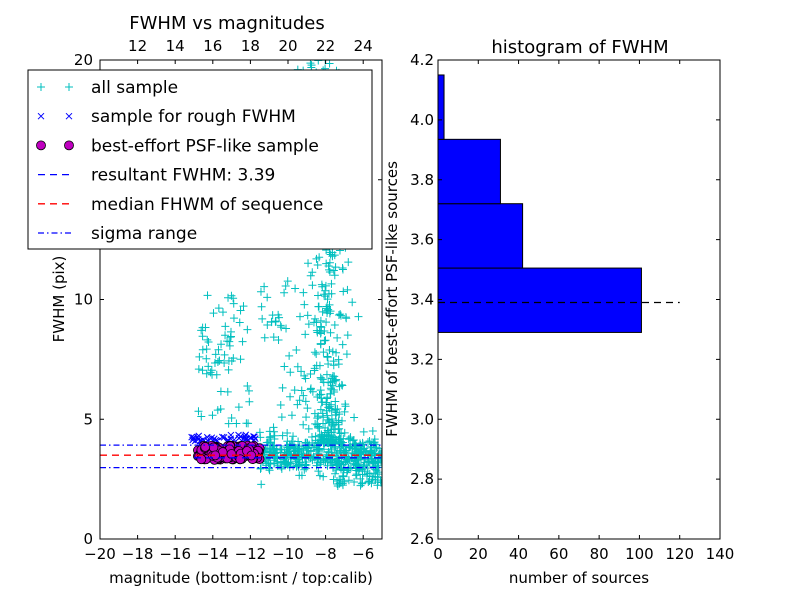 This screenshot has height=600, width=800. Describe the element at coordinates (207, 205) in the screenshot. I see `legend-label: median FHWM of sequence` at that location.